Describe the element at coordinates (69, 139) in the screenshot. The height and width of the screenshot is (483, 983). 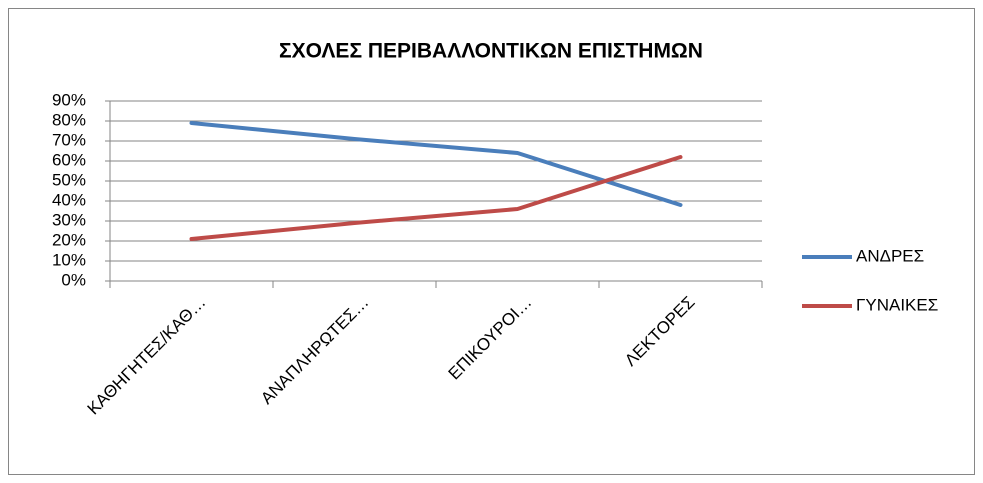
I see `y-tick-label: 70%` at that location.